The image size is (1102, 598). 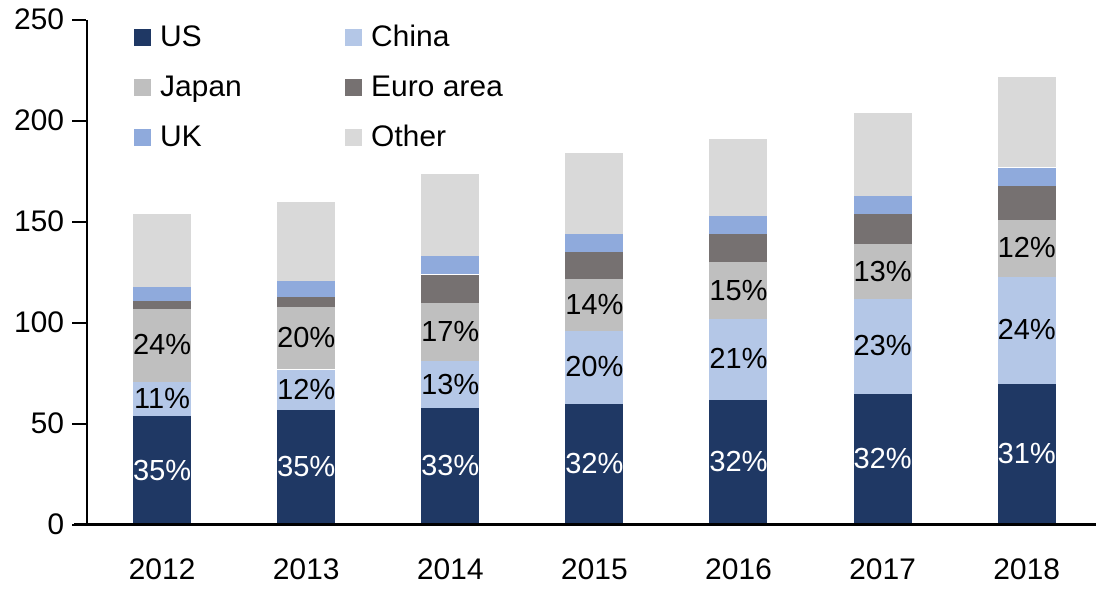 What do you see at coordinates (410, 36) in the screenshot?
I see `legend-label-china: China` at bounding box center [410, 36].